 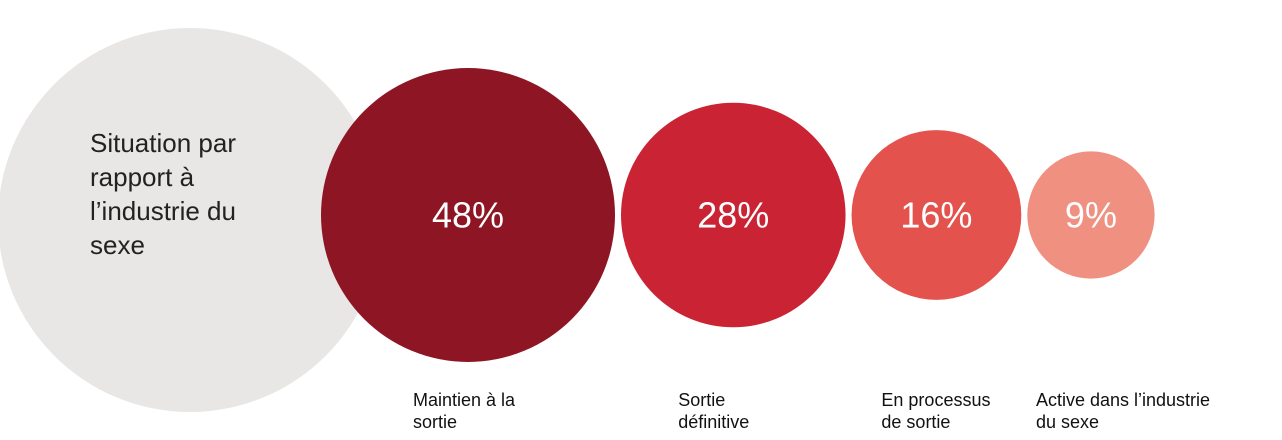 I want to click on category-label: Maintien à la sortie, so click(x=464, y=411).